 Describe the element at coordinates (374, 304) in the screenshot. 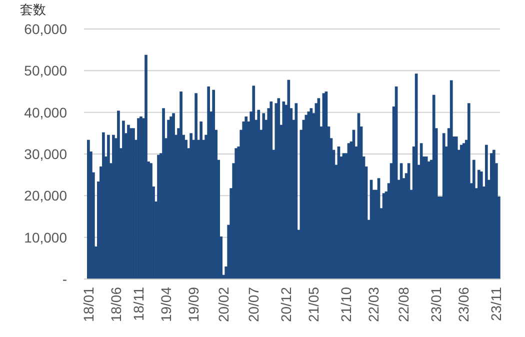

I see `x-tick-label: 22/03` at that location.